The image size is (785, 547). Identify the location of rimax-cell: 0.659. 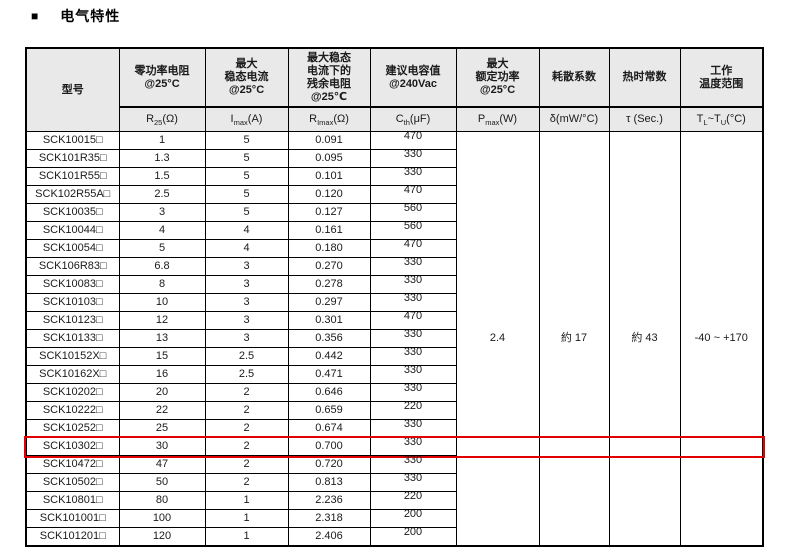
(329, 410).